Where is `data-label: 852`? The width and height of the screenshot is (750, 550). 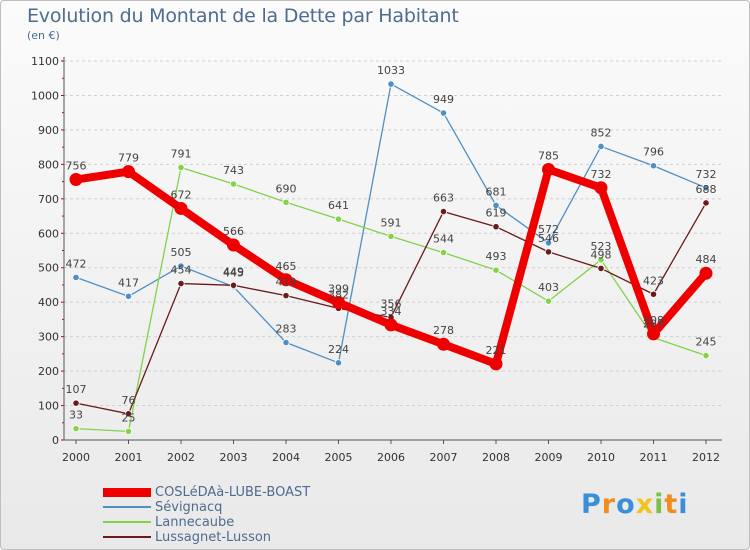 data-label: 852 is located at coordinates (601, 132).